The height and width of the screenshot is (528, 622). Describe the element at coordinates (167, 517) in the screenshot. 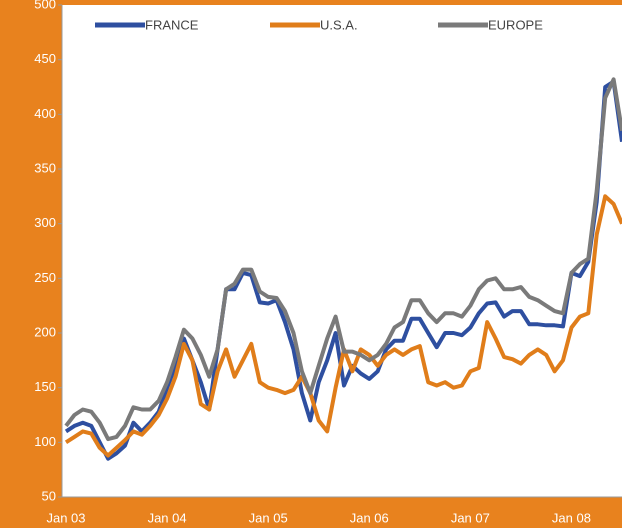

I see `x-tick-label: Jan 04` at that location.